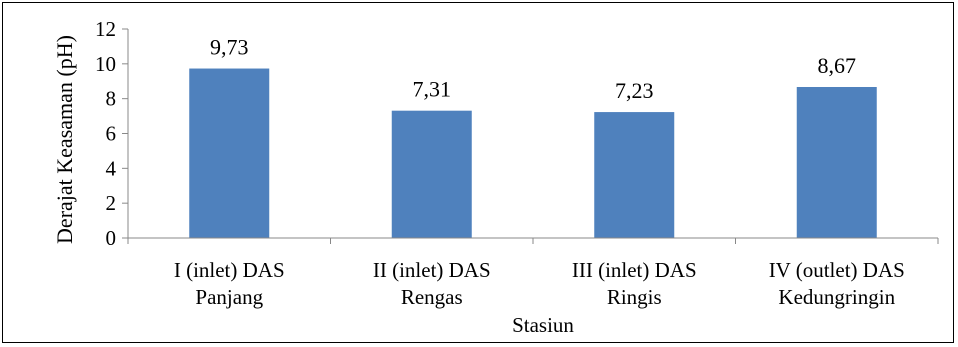 The width and height of the screenshot is (958, 347). I want to click on x-tick-label: Panjang, so click(229, 297).